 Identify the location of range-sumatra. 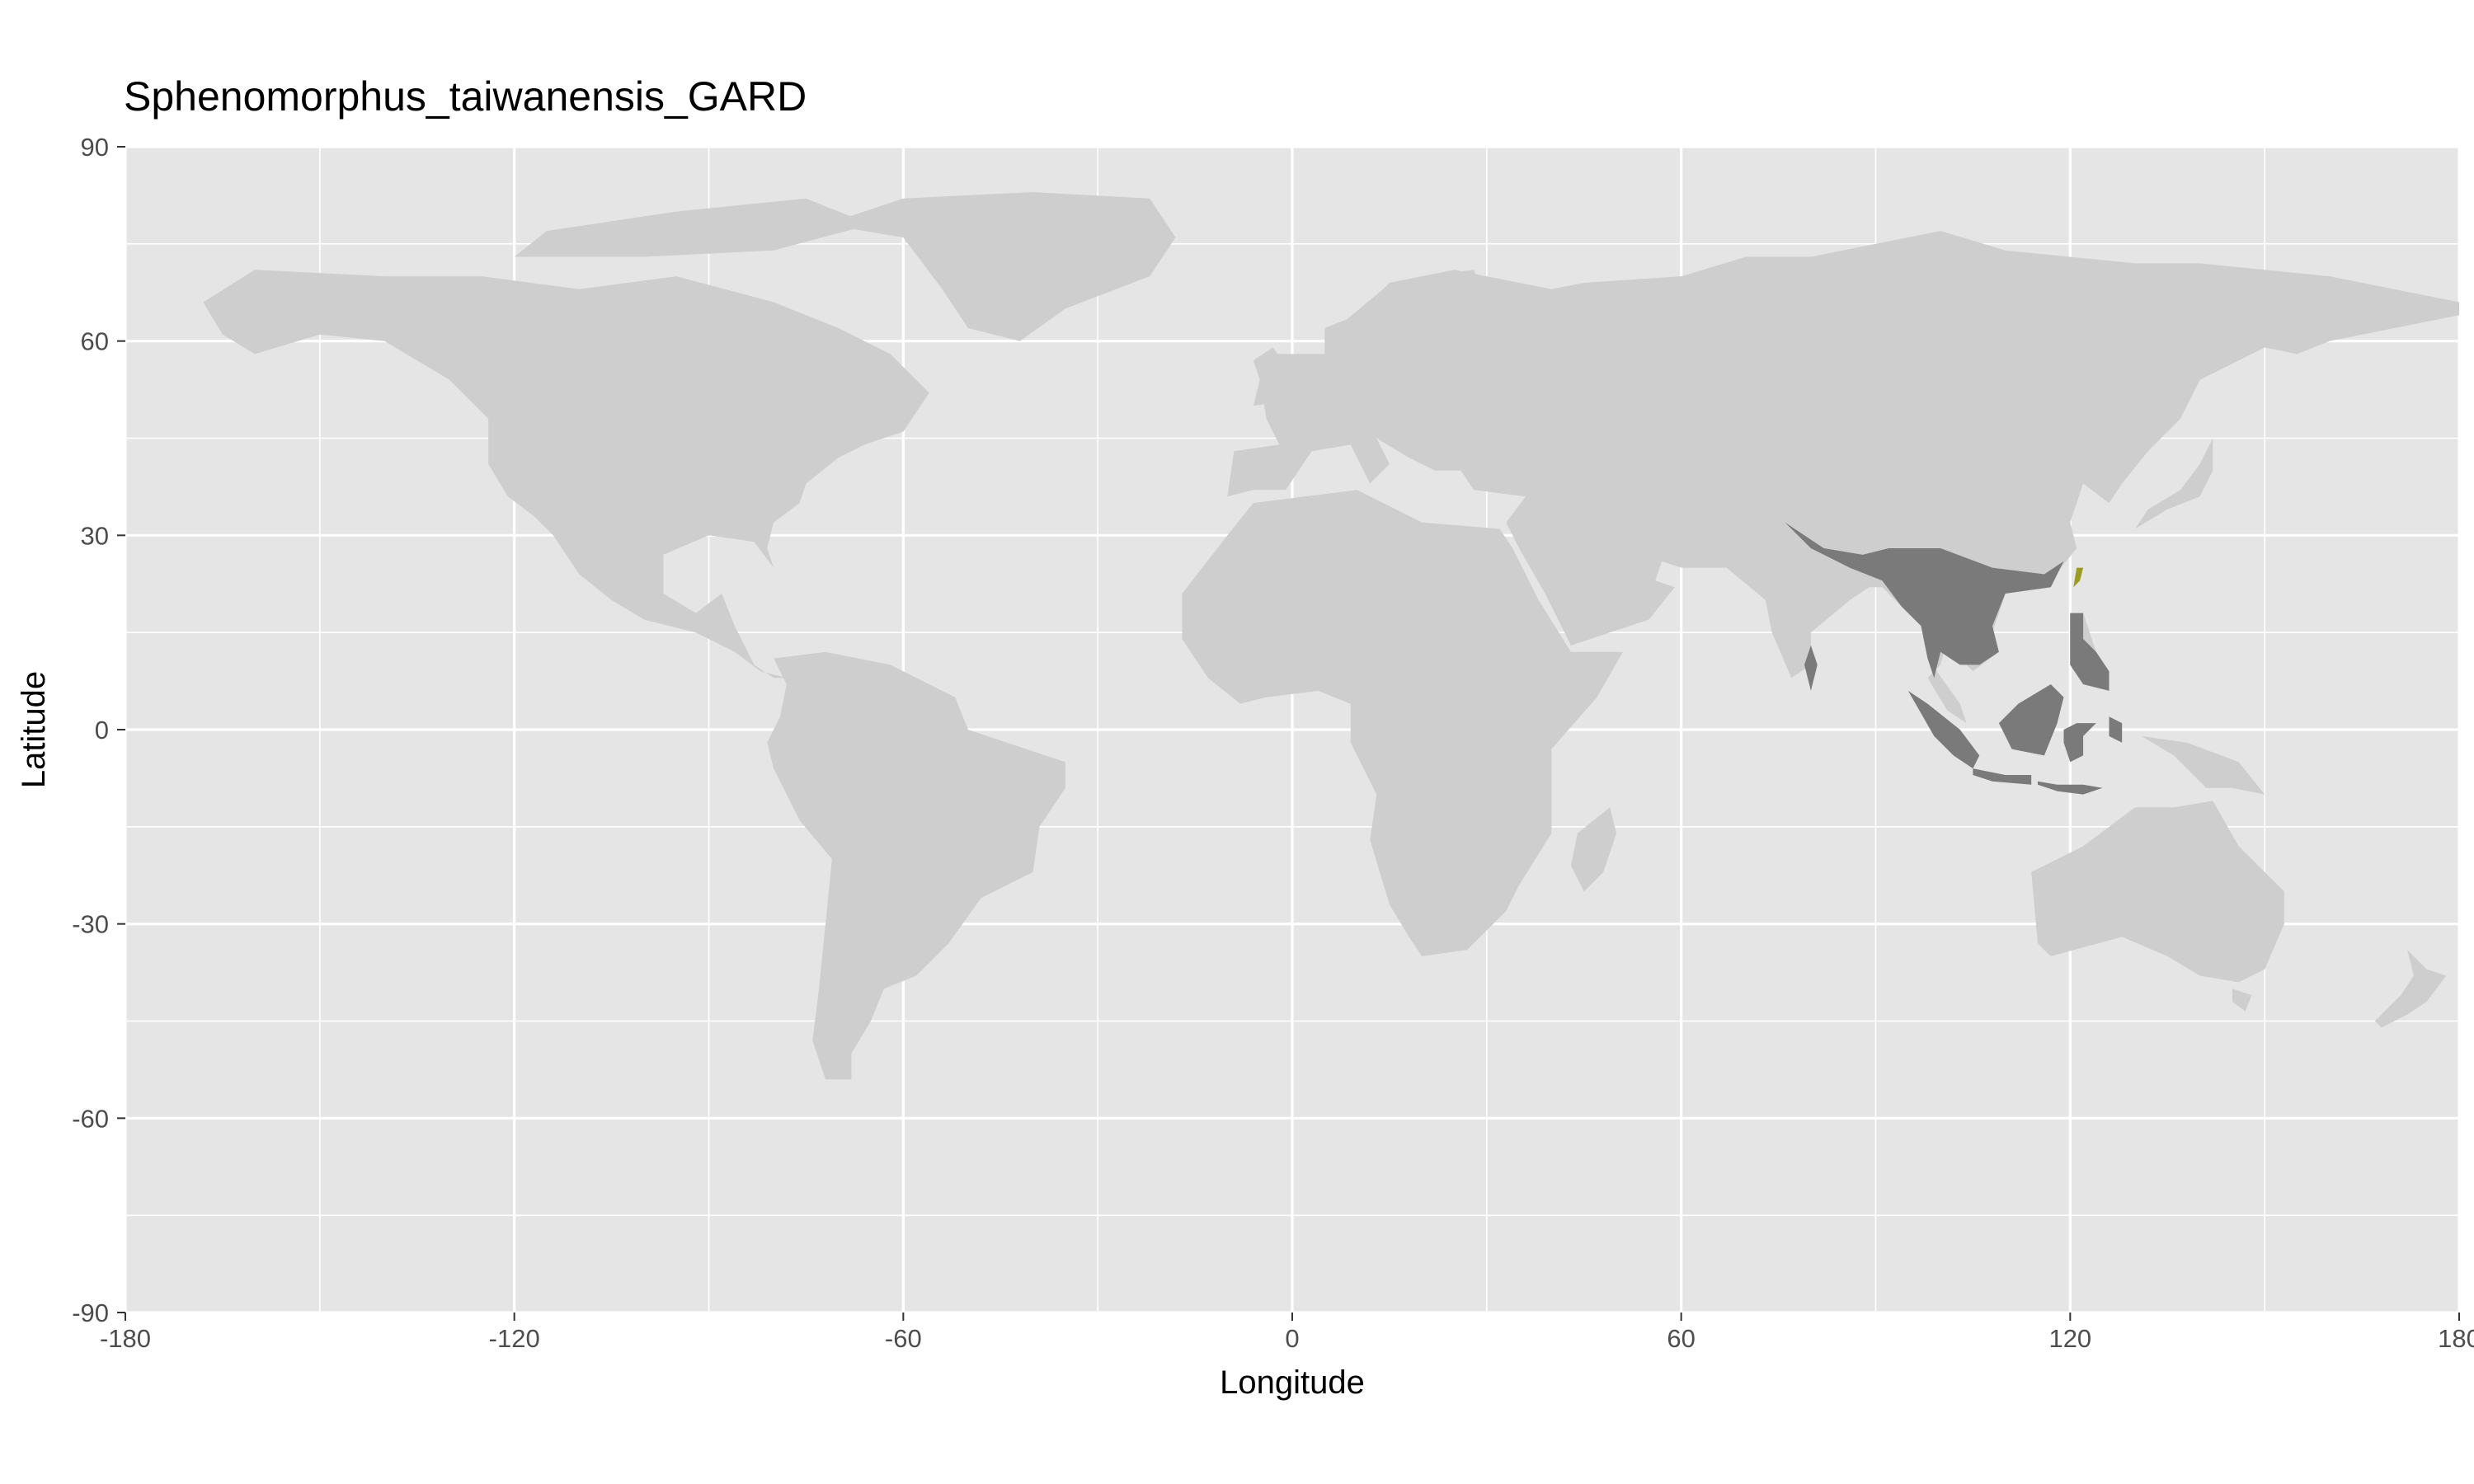
(1943, 729).